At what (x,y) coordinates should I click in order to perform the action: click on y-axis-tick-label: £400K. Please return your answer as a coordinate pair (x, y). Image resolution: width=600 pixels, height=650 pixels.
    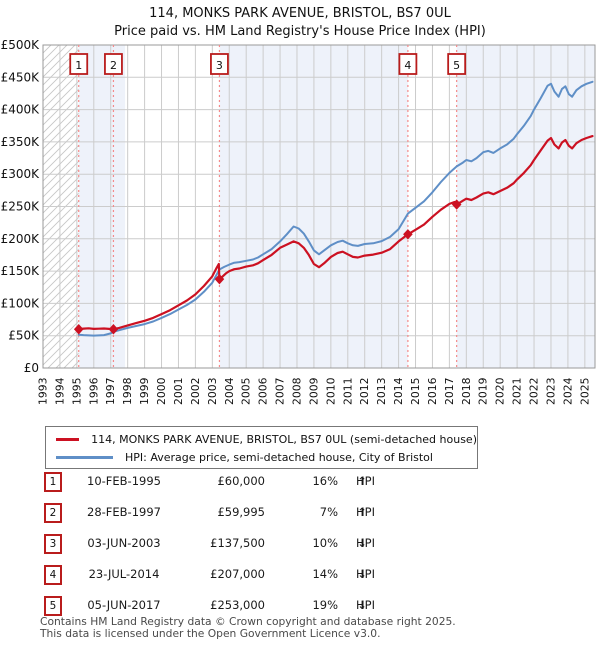
    Looking at the image, I should click on (21, 110).